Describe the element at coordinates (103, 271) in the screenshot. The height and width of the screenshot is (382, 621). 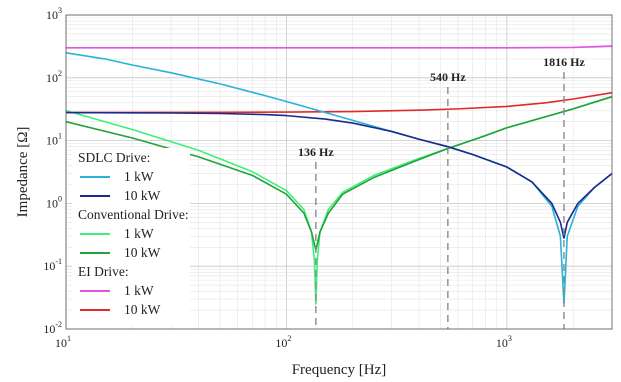
I see `legend-group-title-3: EI Drive:` at that location.